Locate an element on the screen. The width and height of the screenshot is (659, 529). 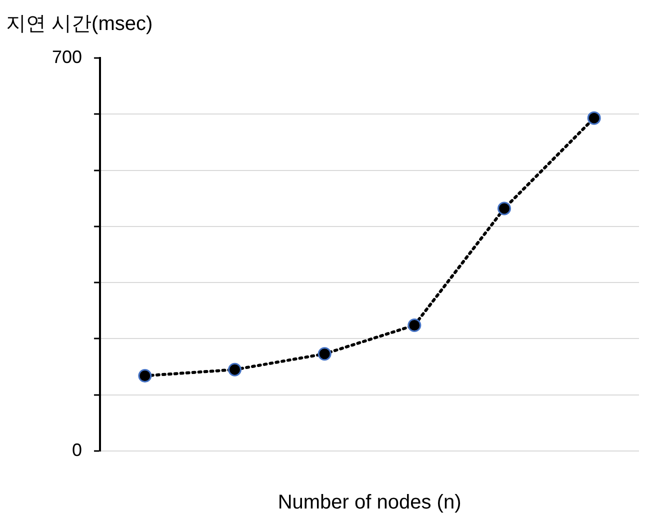
y-tick-label: 700 is located at coordinates (67, 56).